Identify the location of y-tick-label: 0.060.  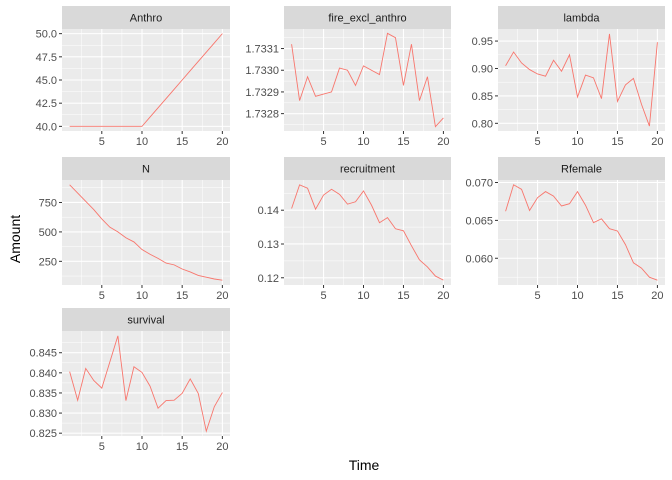
(479, 259).